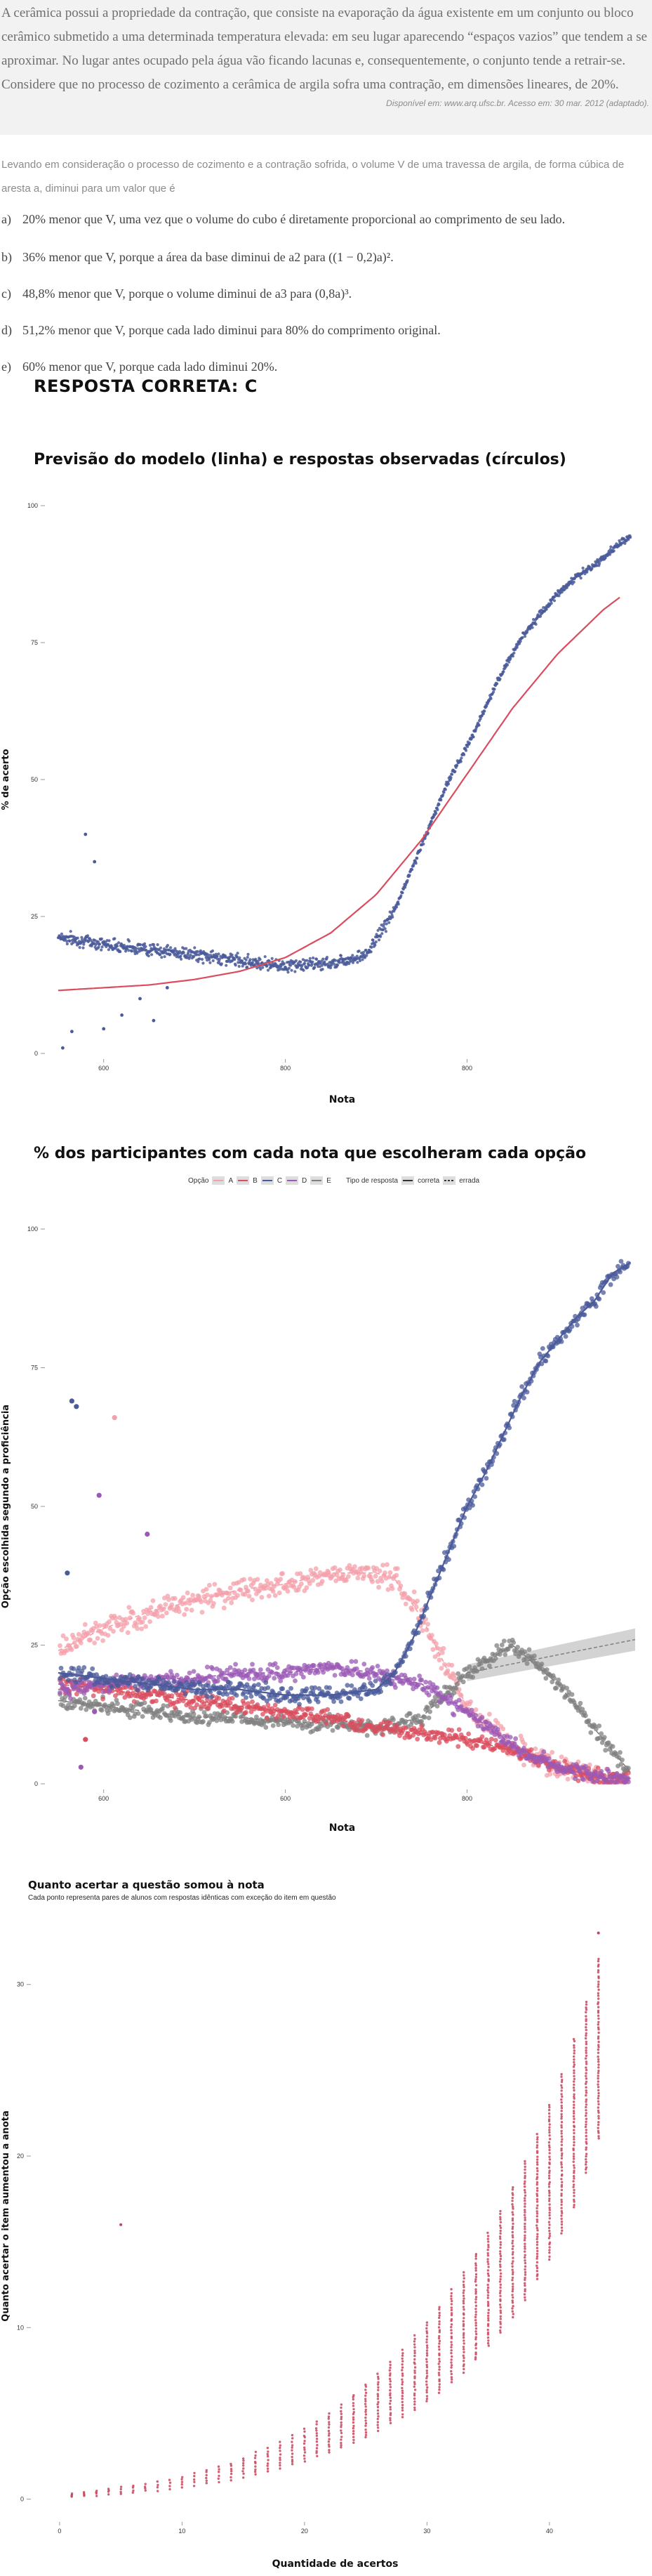  Describe the element at coordinates (6, 779) in the screenshot. I see `y-axis-label: % de acerto` at that location.